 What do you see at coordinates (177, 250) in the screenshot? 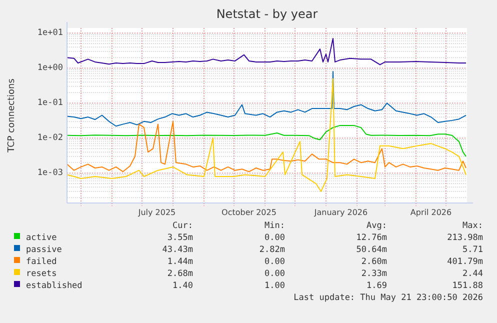
I see `text: 43.43m` at bounding box center [177, 250].